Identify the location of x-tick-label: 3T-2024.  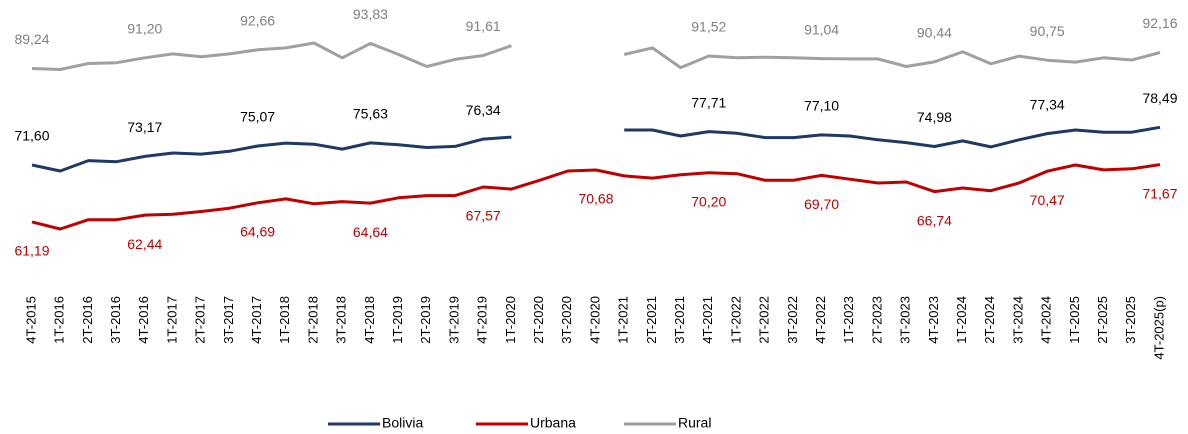
(1017, 320).